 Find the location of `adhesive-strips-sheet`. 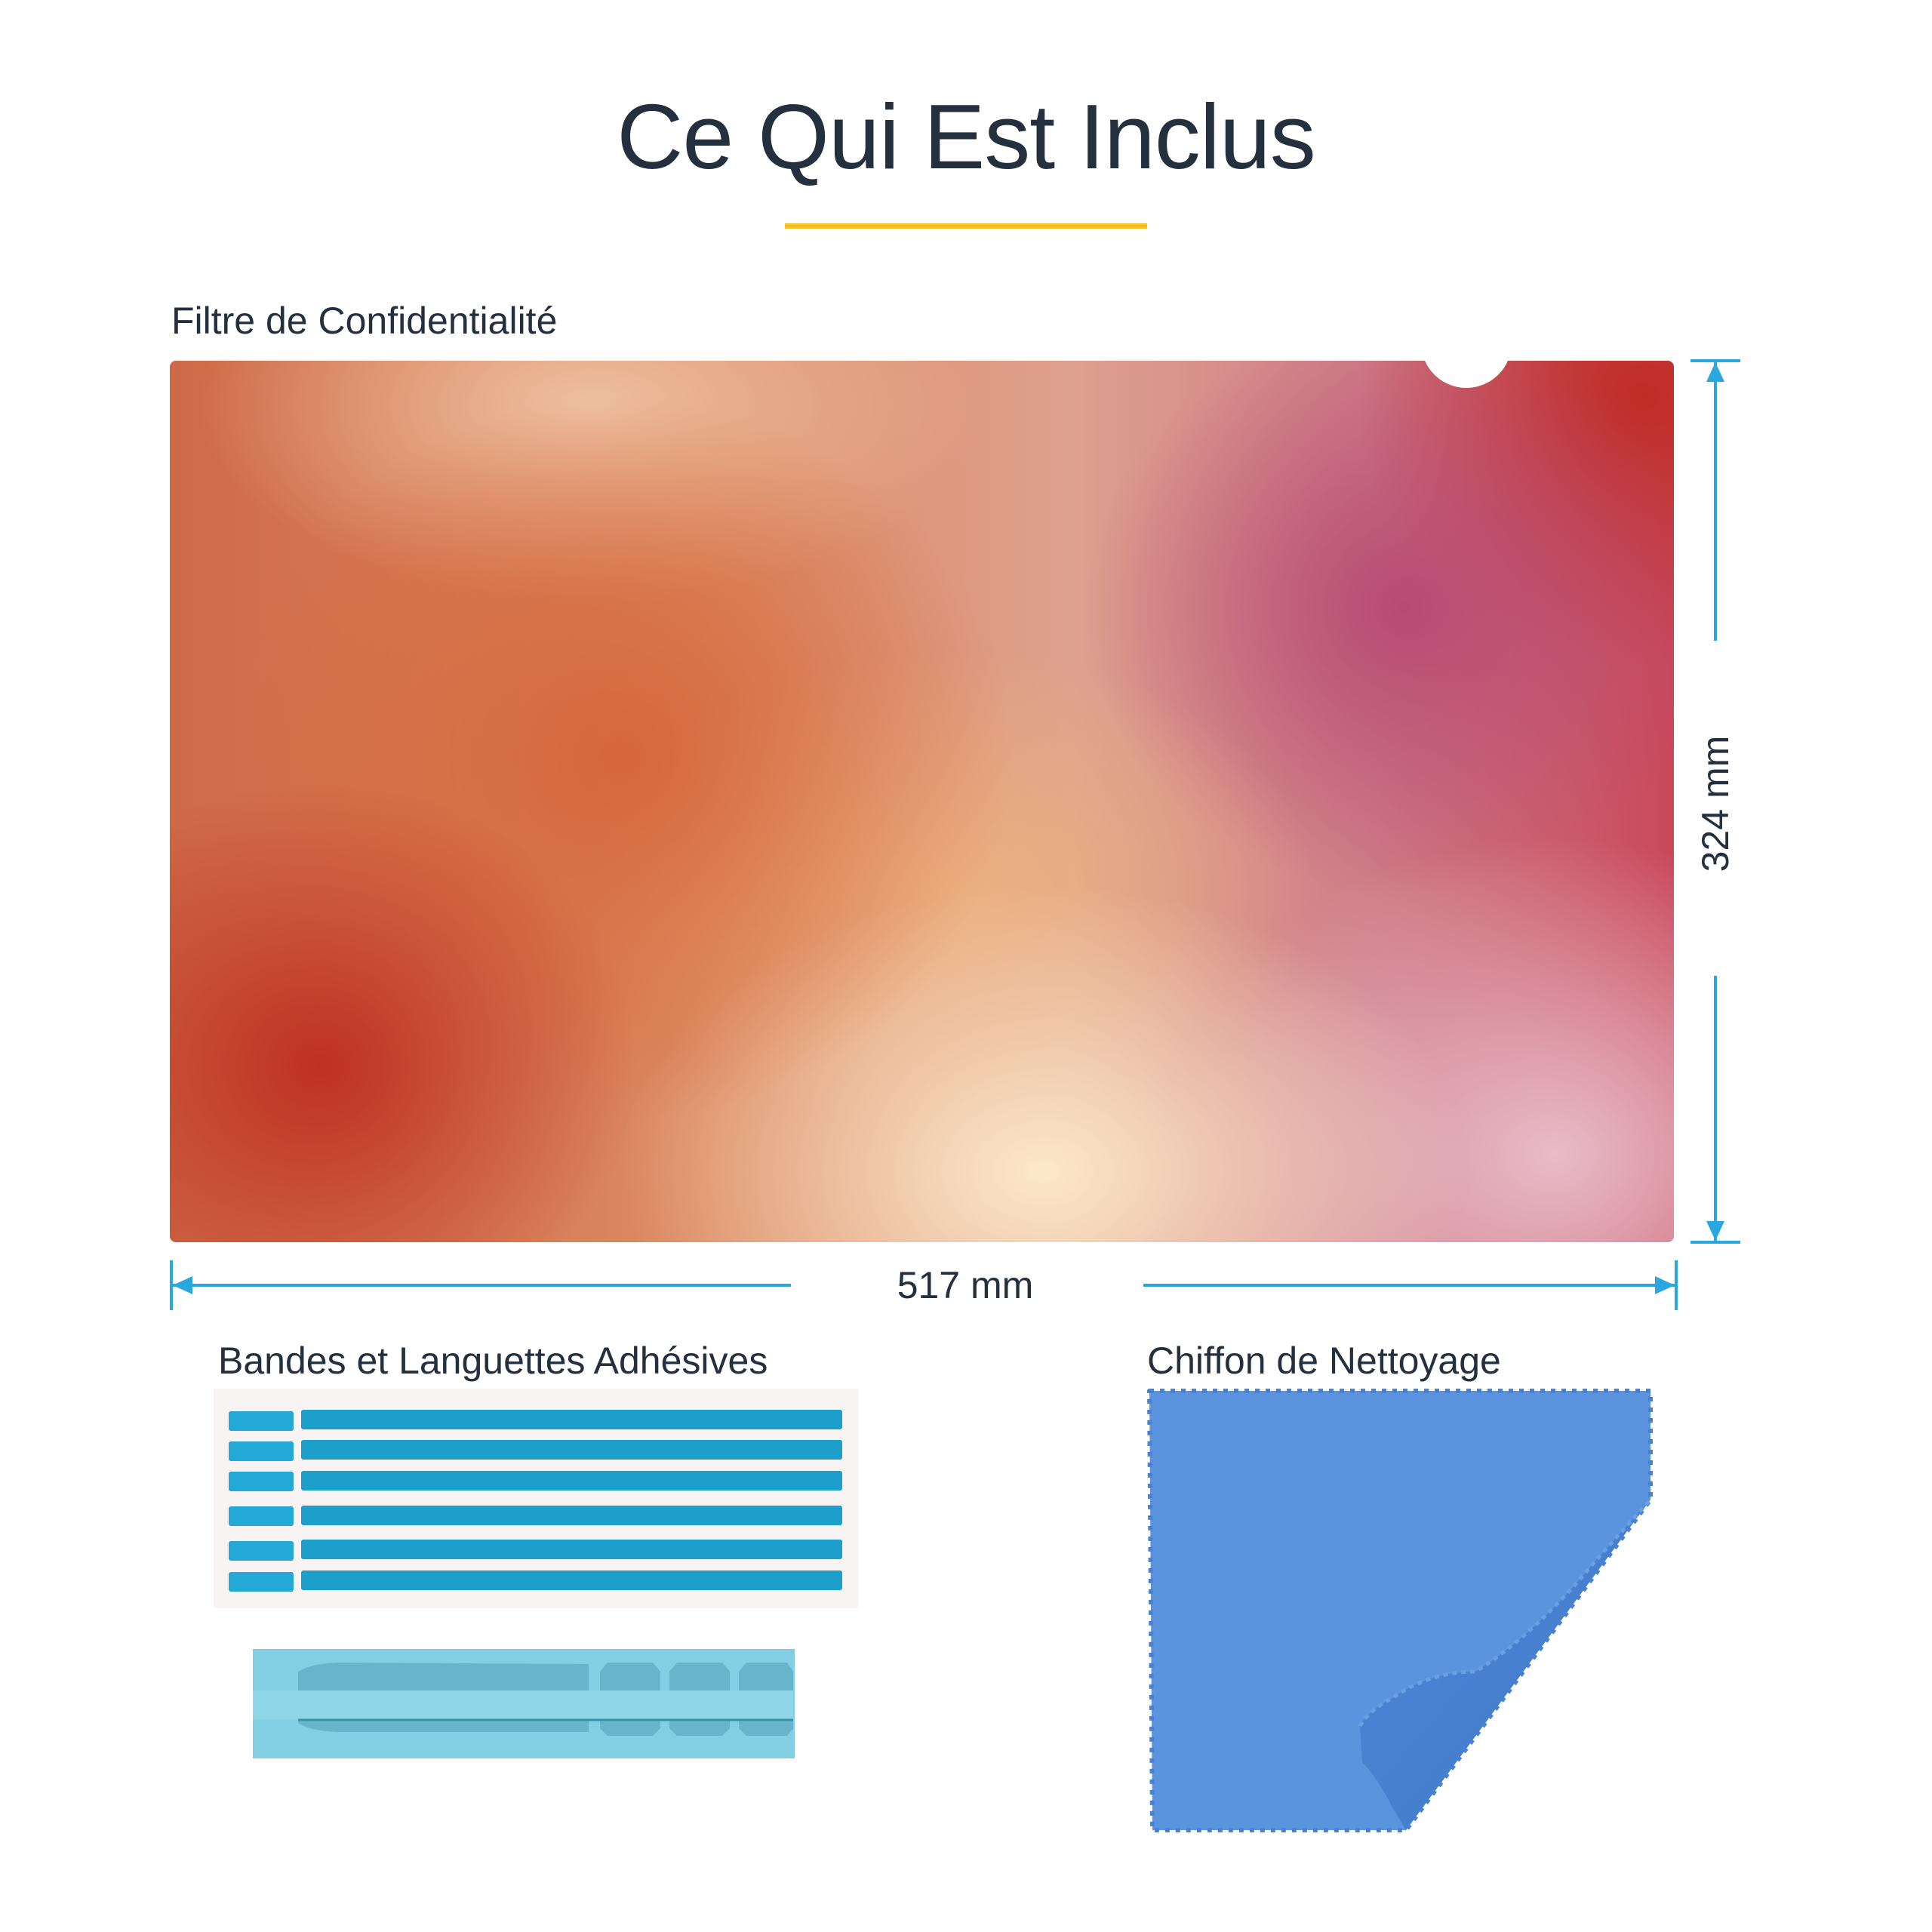

adhesive-strips-sheet is located at coordinates (536, 1498).